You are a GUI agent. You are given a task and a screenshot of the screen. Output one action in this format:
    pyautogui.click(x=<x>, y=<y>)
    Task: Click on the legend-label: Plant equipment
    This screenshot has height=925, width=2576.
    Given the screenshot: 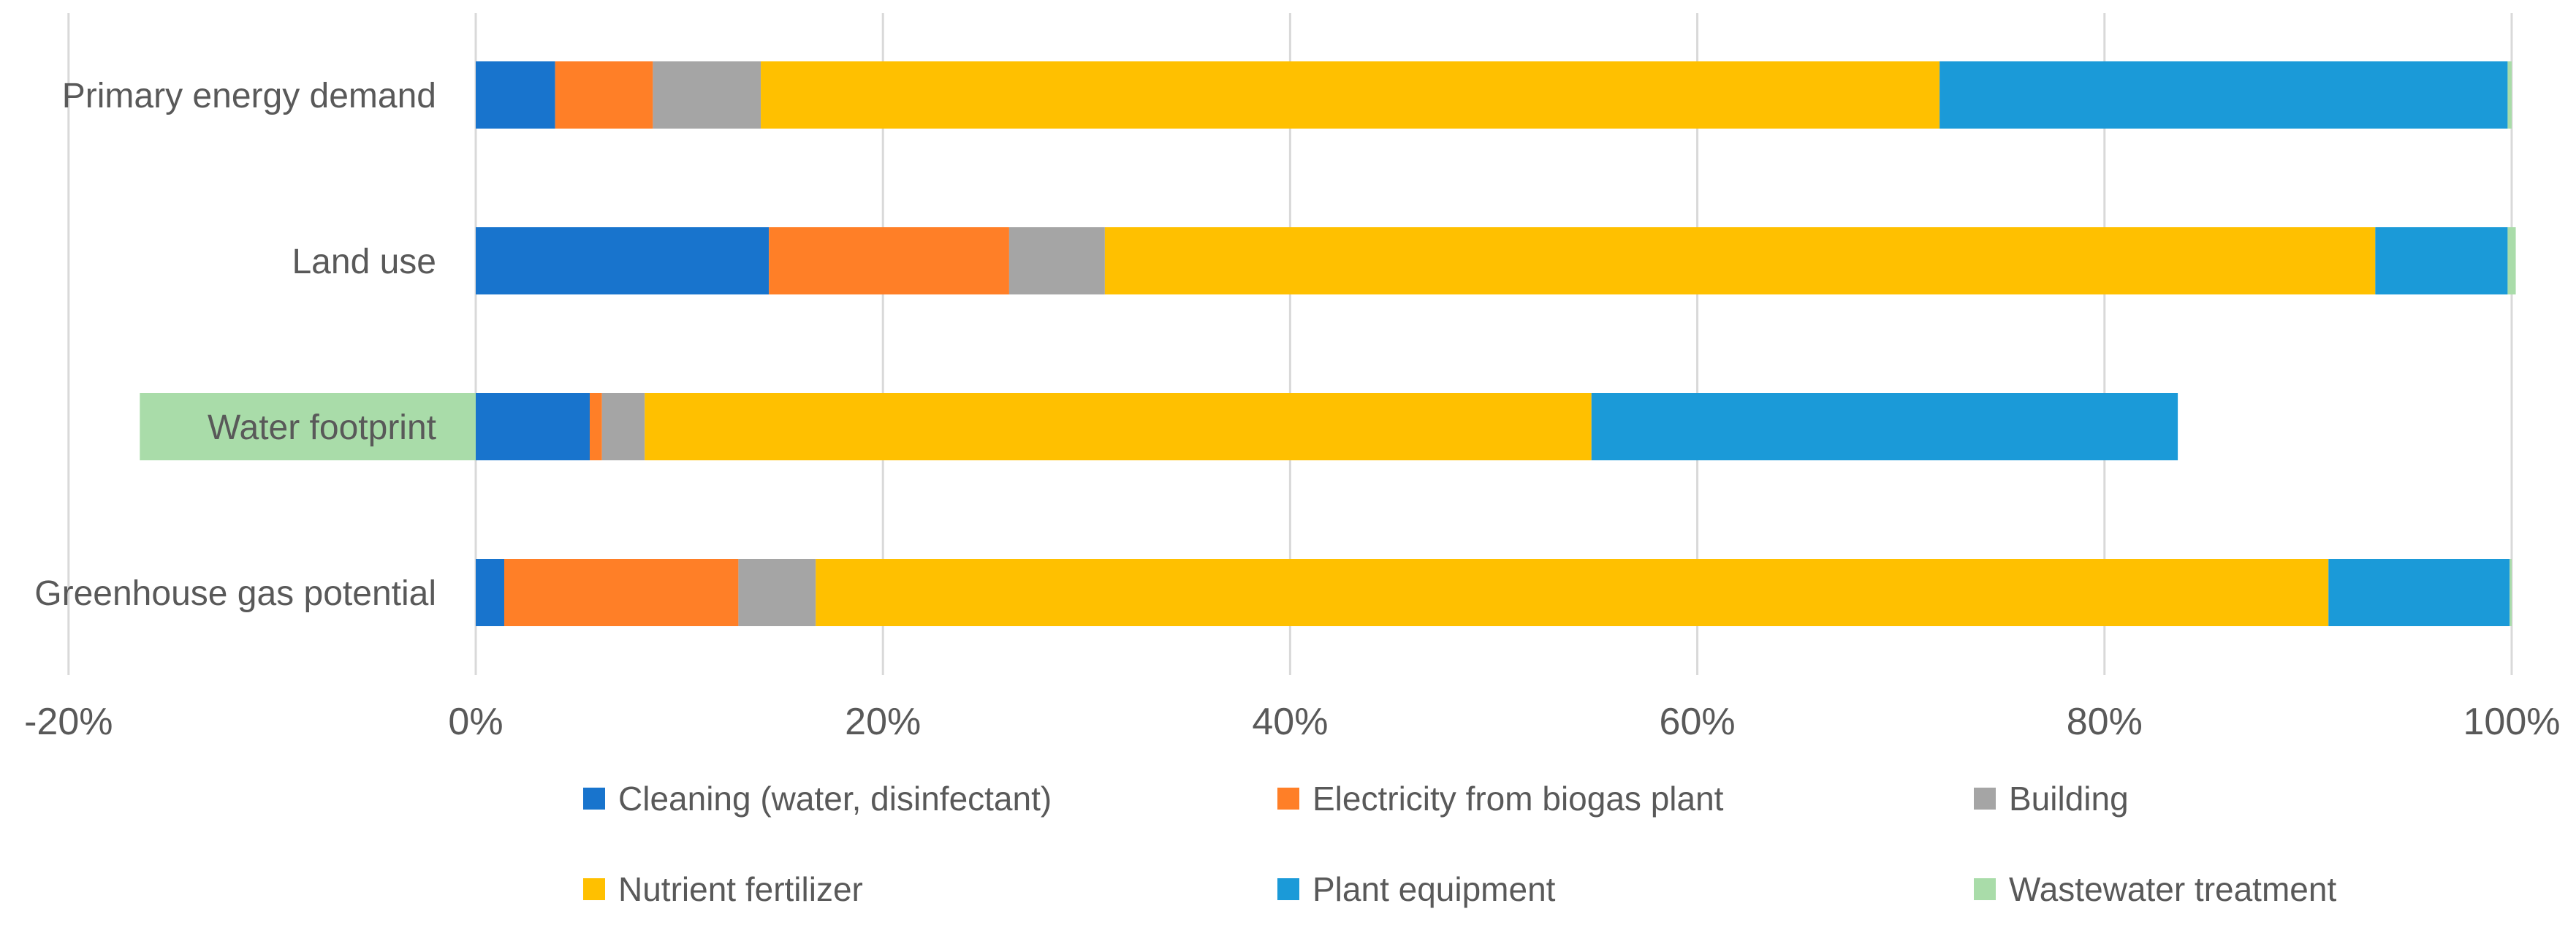 What is the action you would take?
    pyautogui.click(x=1434, y=889)
    